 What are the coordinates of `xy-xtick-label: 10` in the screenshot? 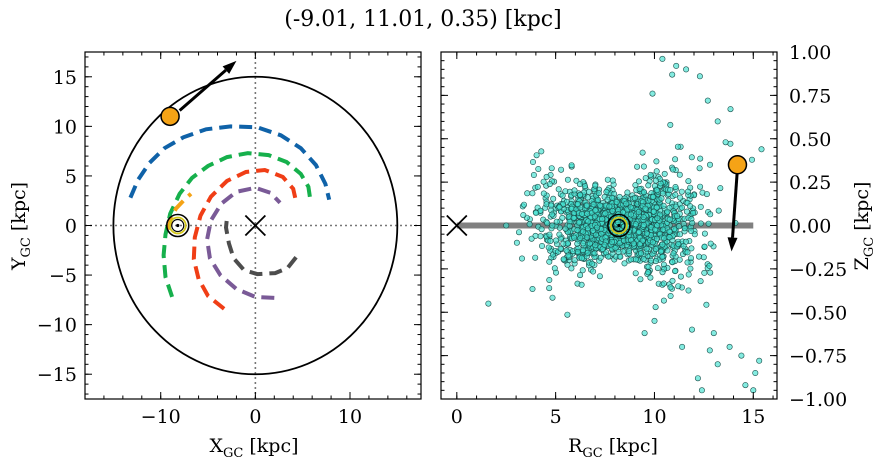 It's located at (350, 417).